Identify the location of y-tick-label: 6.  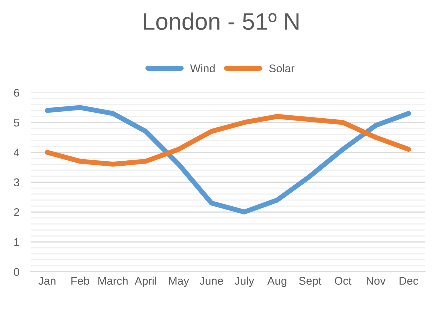
(17, 93).